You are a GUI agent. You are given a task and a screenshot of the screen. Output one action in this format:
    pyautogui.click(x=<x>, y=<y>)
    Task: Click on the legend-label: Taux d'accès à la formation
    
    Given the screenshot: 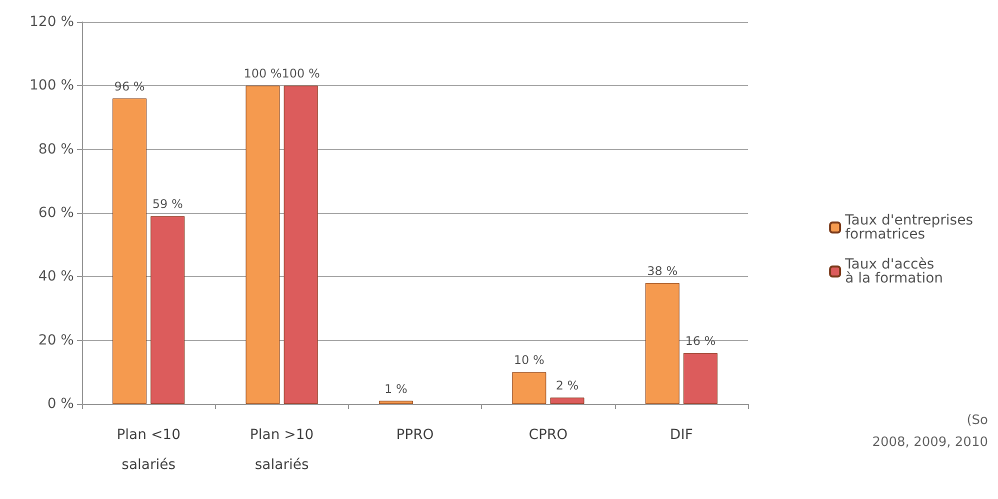 What is the action you would take?
    pyautogui.click(x=894, y=271)
    